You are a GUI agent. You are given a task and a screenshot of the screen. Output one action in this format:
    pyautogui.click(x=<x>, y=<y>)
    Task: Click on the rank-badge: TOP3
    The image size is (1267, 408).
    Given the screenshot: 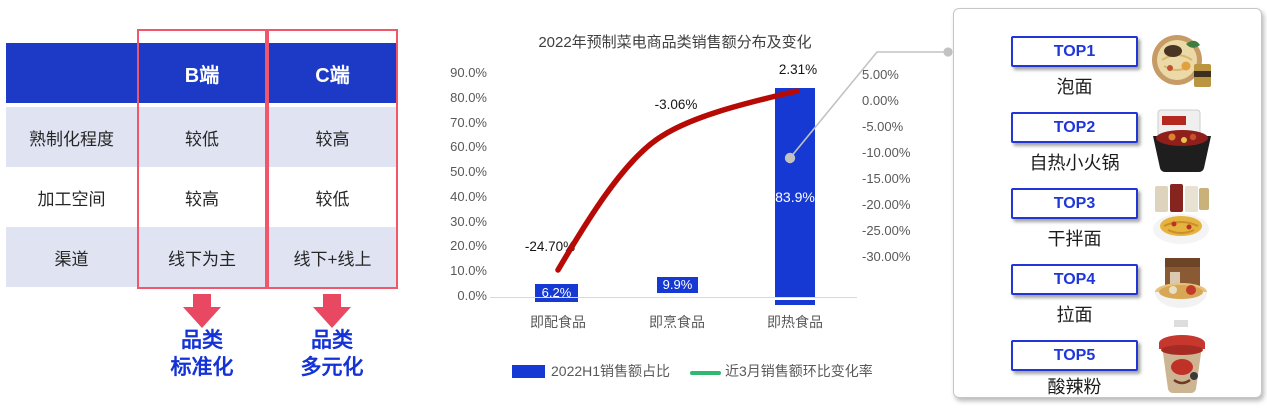 What is the action you would take?
    pyautogui.click(x=1074, y=203)
    